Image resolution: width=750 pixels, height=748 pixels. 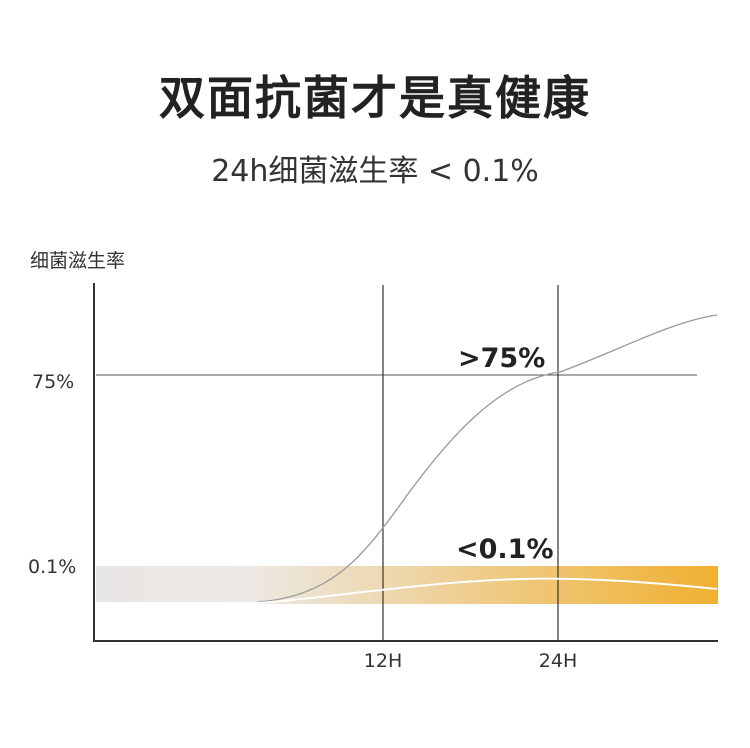 What do you see at coordinates (52, 567) in the screenshot?
I see `y-tick-label: 0.1%` at bounding box center [52, 567].